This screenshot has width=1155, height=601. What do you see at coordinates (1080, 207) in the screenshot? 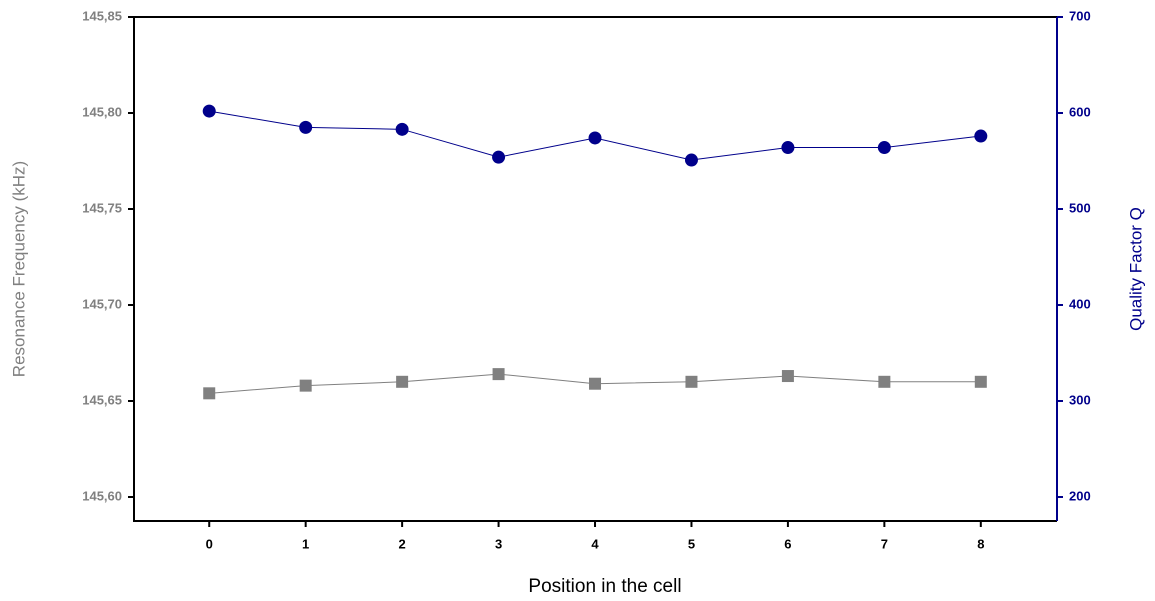
I see `y2-tick-label: 500` at bounding box center [1080, 207].